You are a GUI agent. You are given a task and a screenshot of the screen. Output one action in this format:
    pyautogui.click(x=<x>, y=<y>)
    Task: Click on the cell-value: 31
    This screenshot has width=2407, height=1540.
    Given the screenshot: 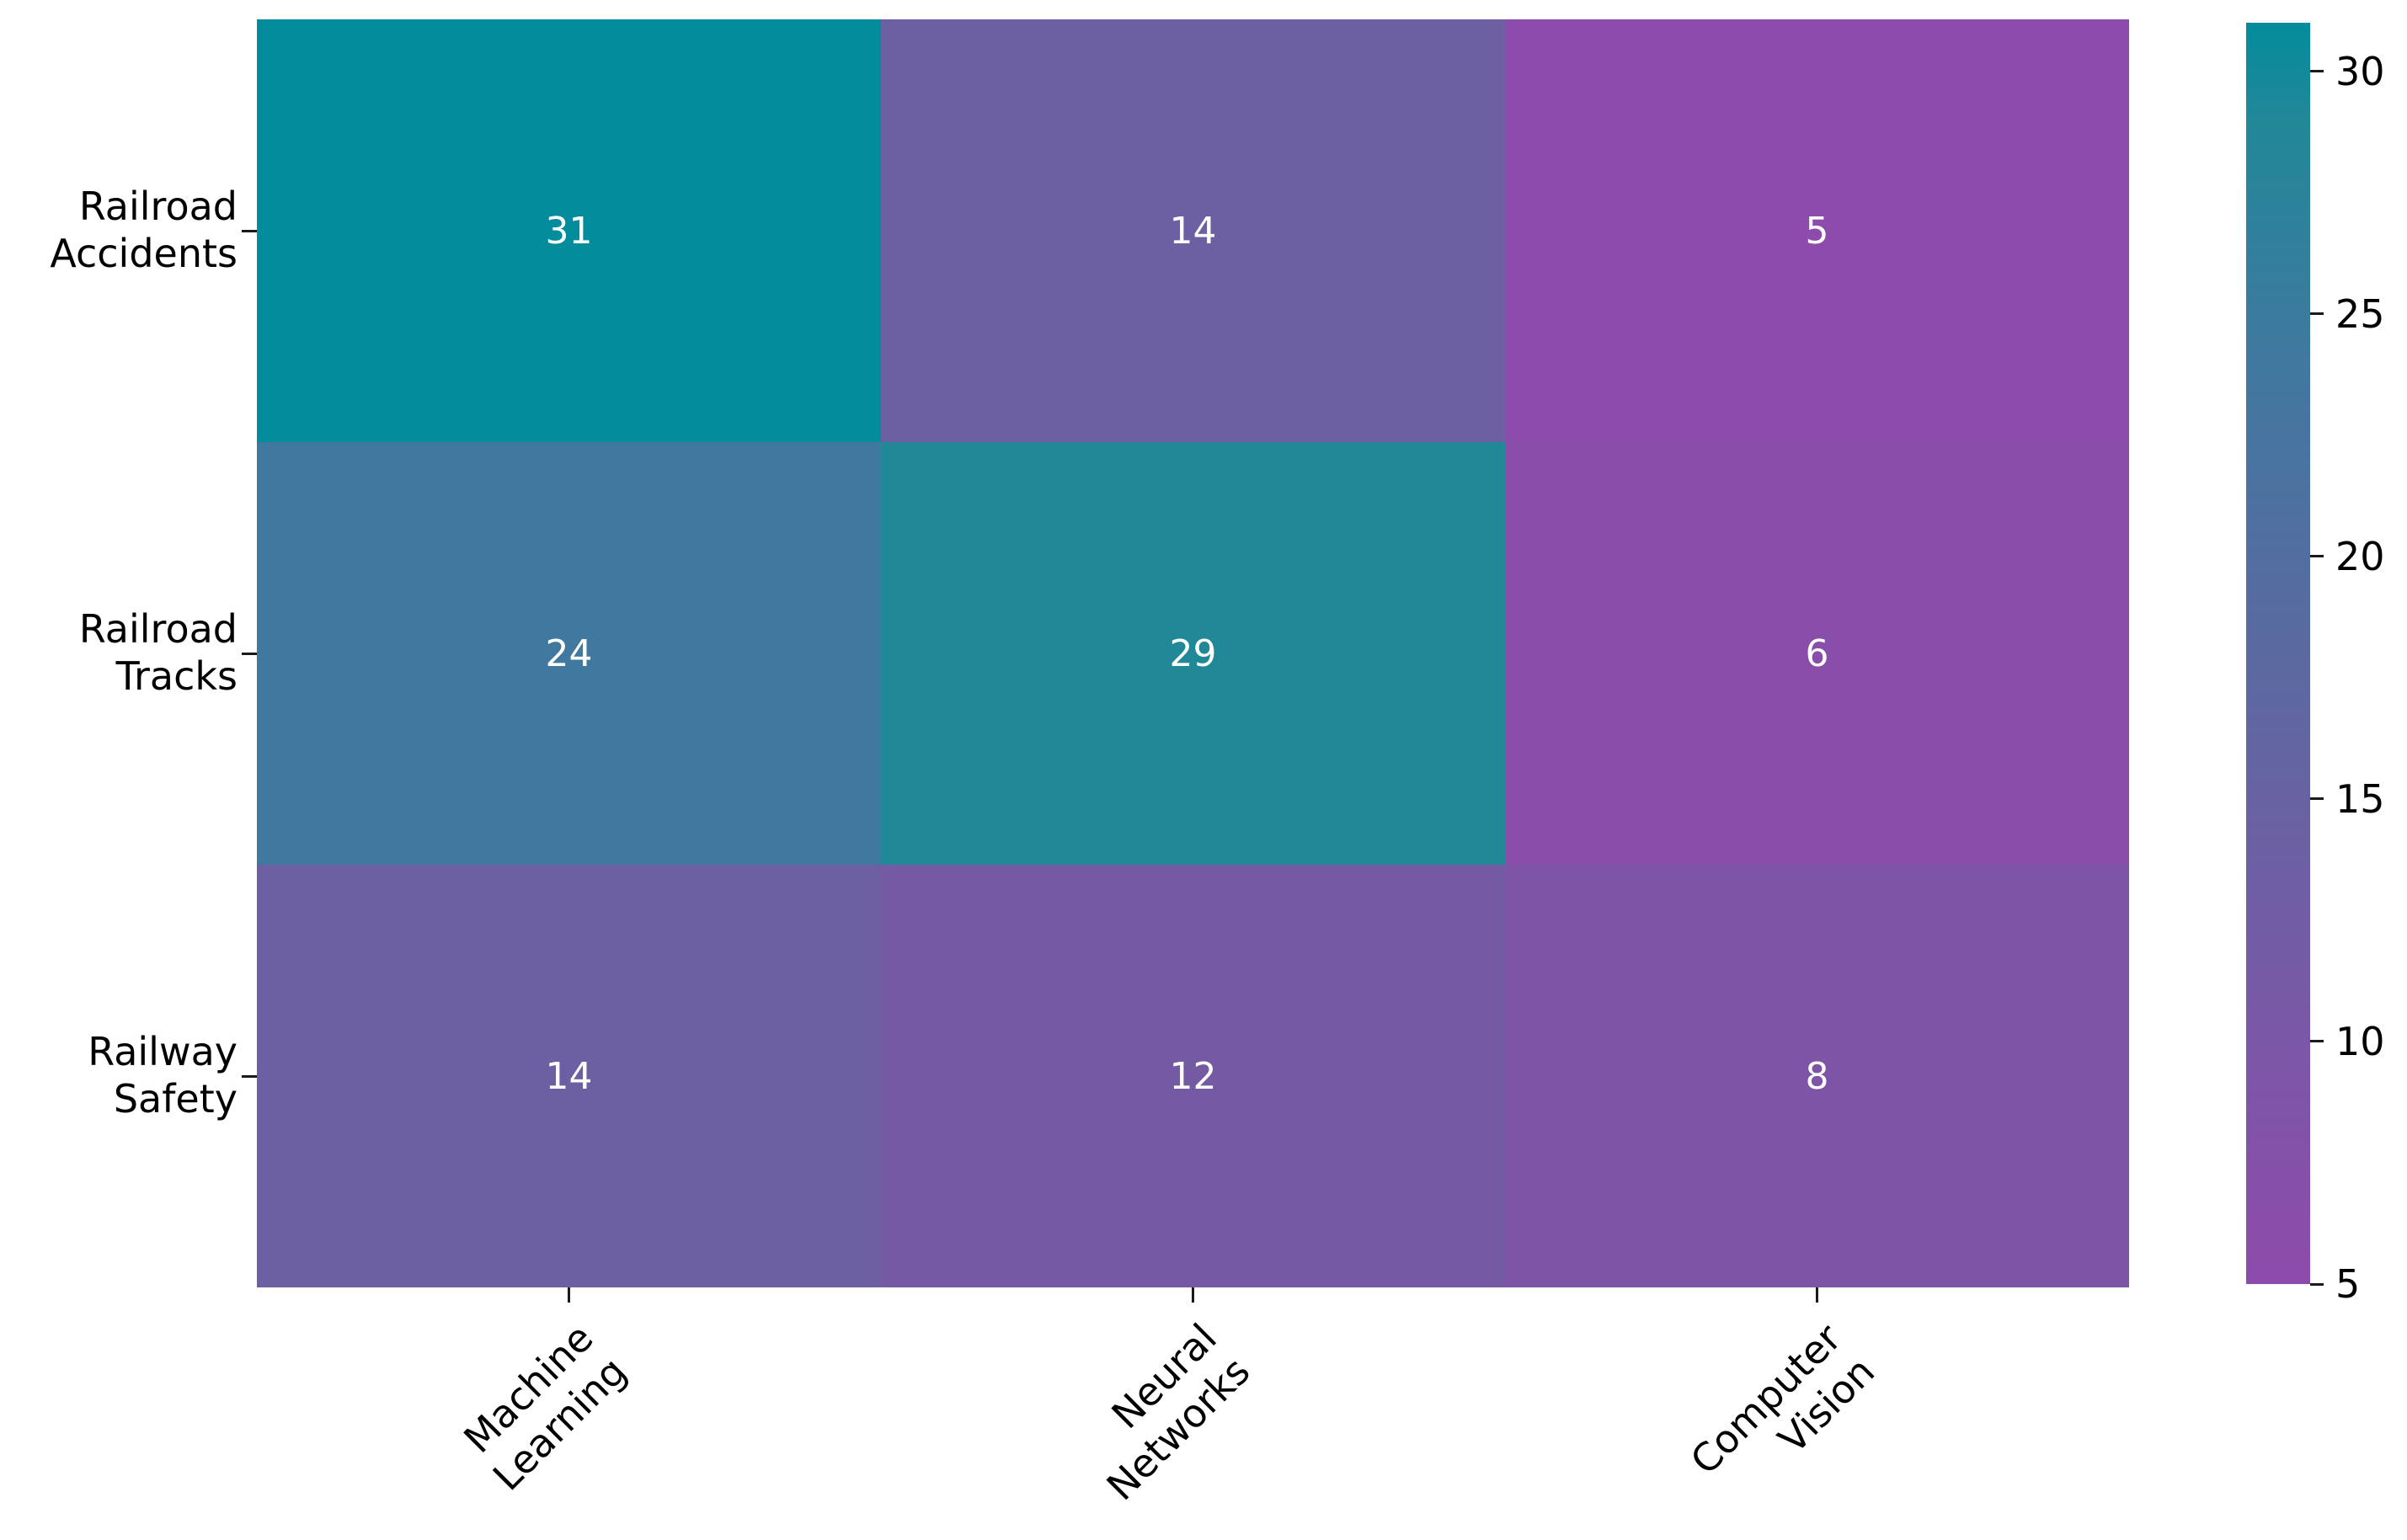 What is the action you would take?
    pyautogui.click(x=569, y=231)
    